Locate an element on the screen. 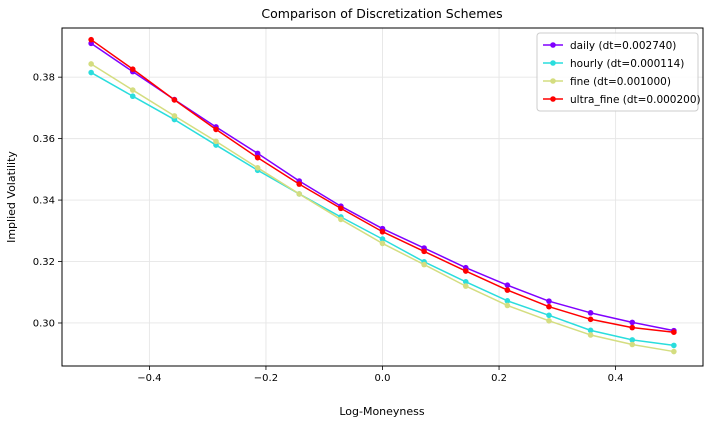 This screenshot has width=712, height=424. y-tick-label: 0.32 is located at coordinates (44, 262).